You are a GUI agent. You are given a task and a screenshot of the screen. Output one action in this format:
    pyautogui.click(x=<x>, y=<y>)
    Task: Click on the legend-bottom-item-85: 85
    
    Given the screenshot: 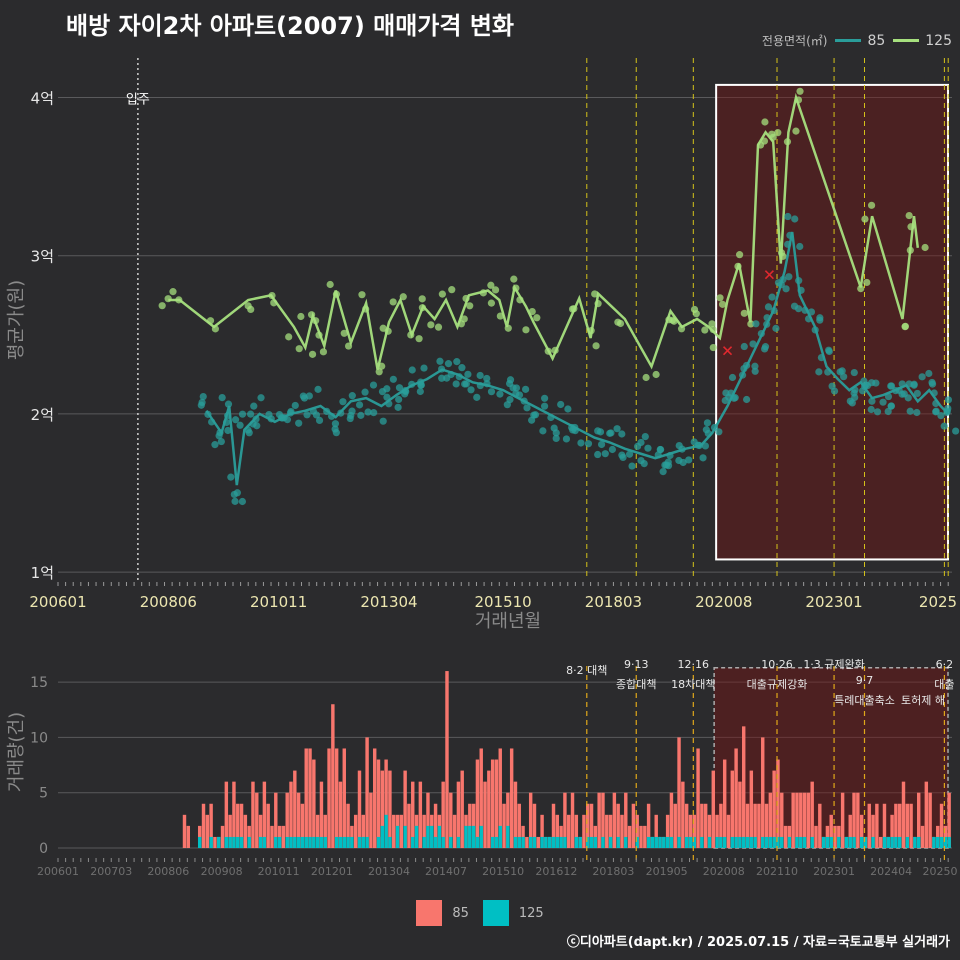 What is the action you would take?
    pyautogui.click(x=442, y=913)
    